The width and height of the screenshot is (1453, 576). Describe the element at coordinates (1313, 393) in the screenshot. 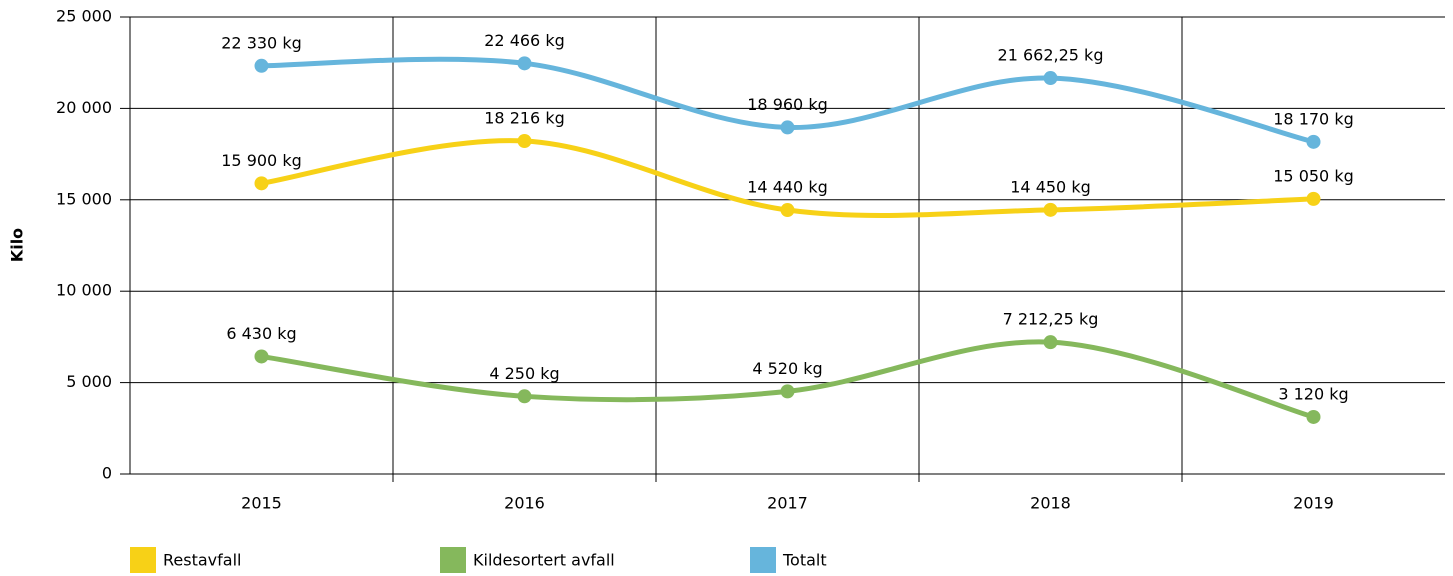

I see `data-label: 3 120 kg` at that location.